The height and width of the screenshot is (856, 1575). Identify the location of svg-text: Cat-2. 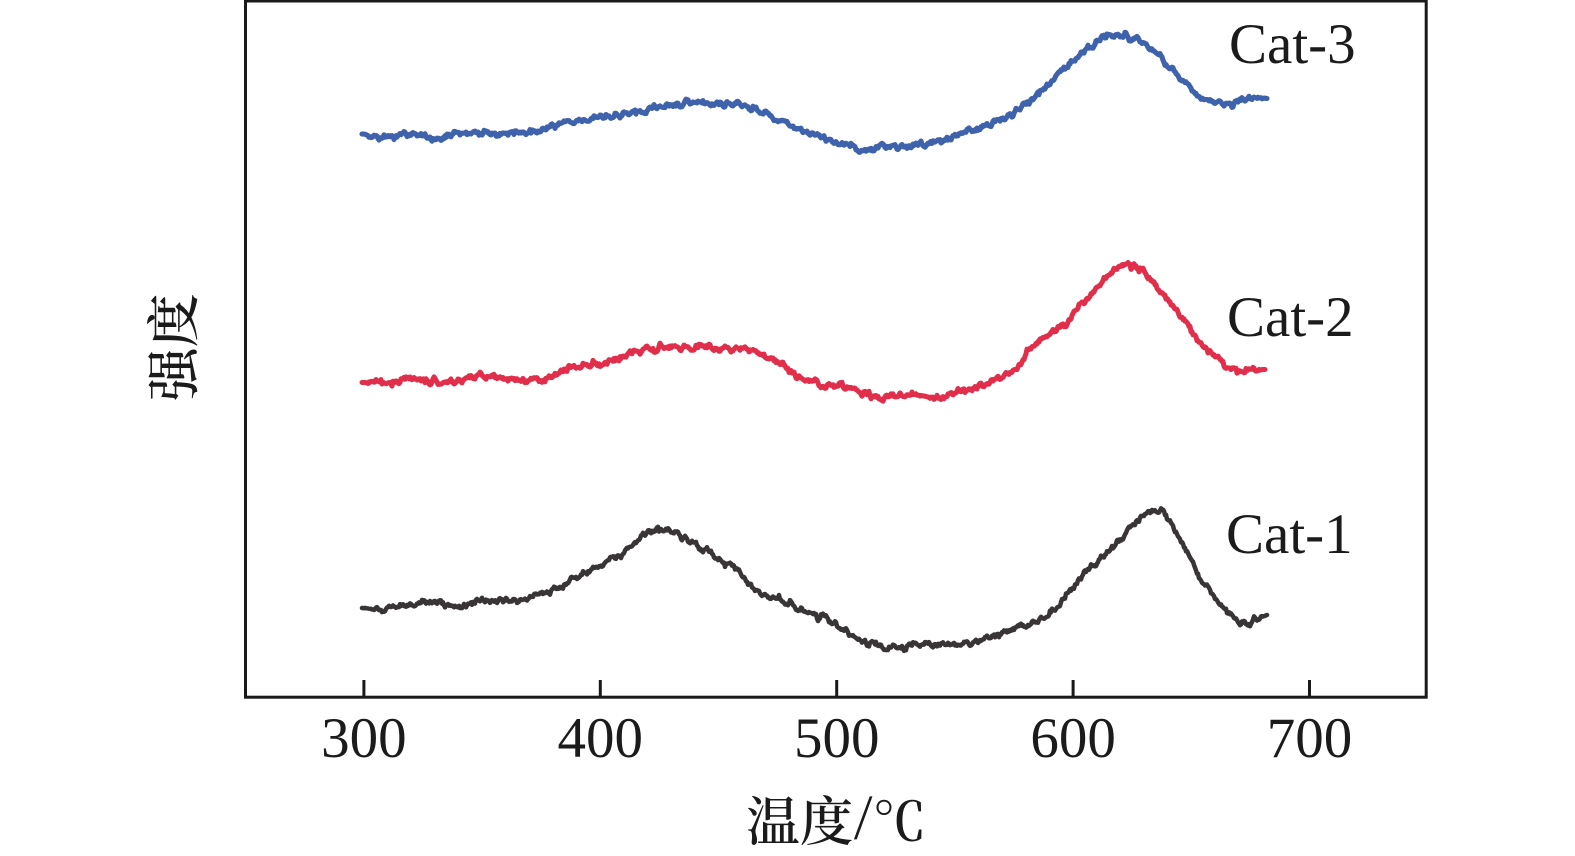
(1290, 317).